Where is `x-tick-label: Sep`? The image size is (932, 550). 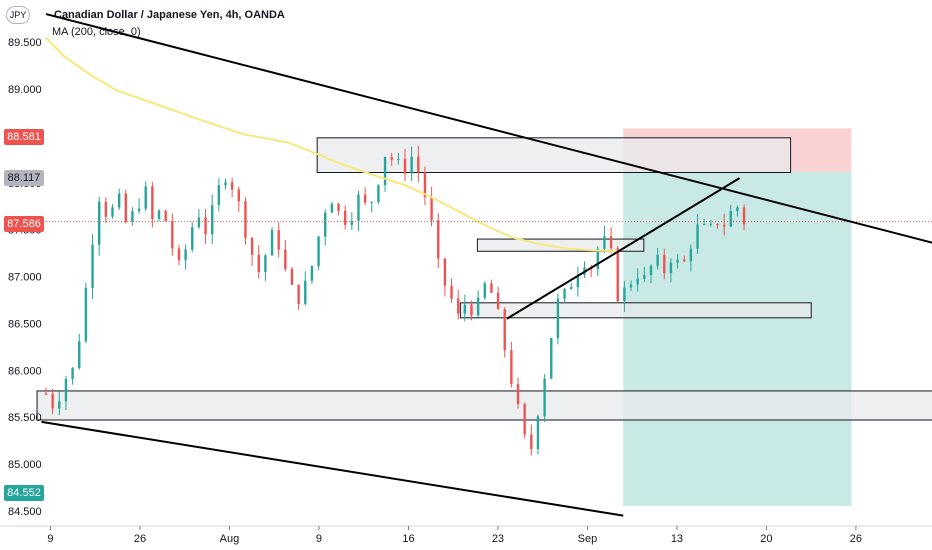 x-tick-label: Sep is located at coordinates (588, 539).